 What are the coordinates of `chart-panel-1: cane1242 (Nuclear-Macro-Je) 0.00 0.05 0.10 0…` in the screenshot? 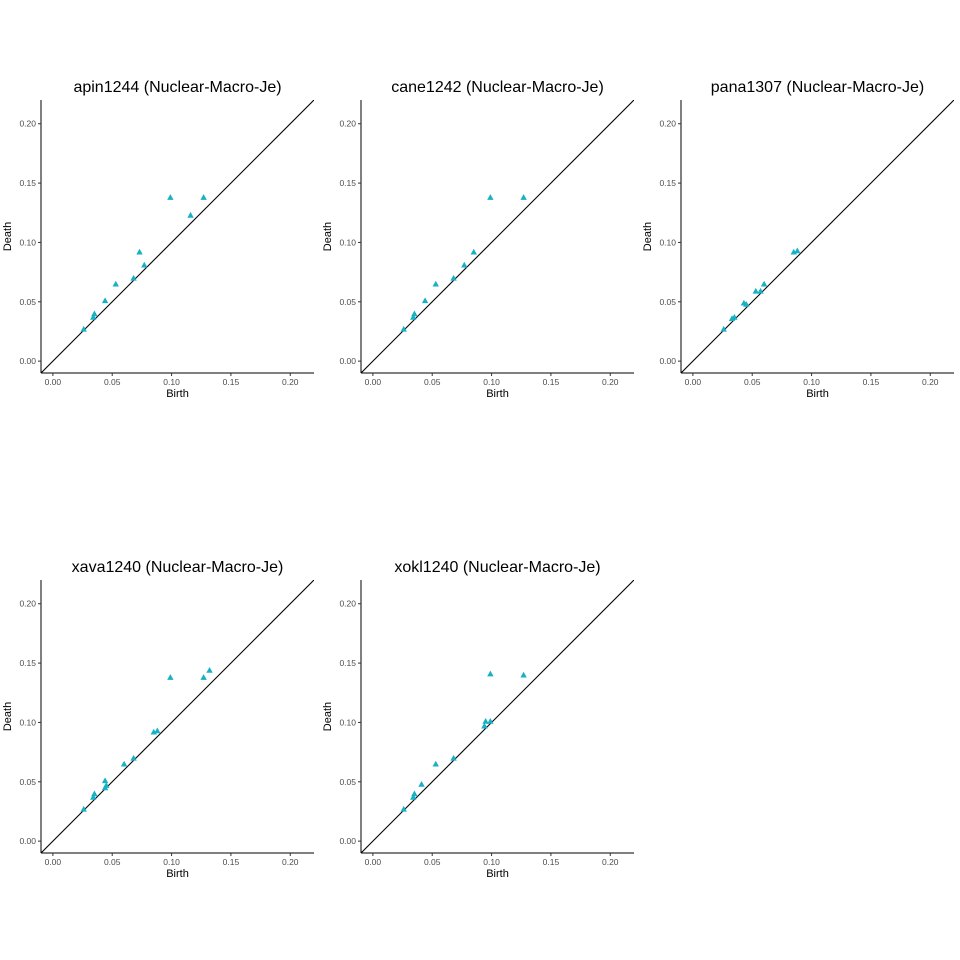 It's located at (478, 239).